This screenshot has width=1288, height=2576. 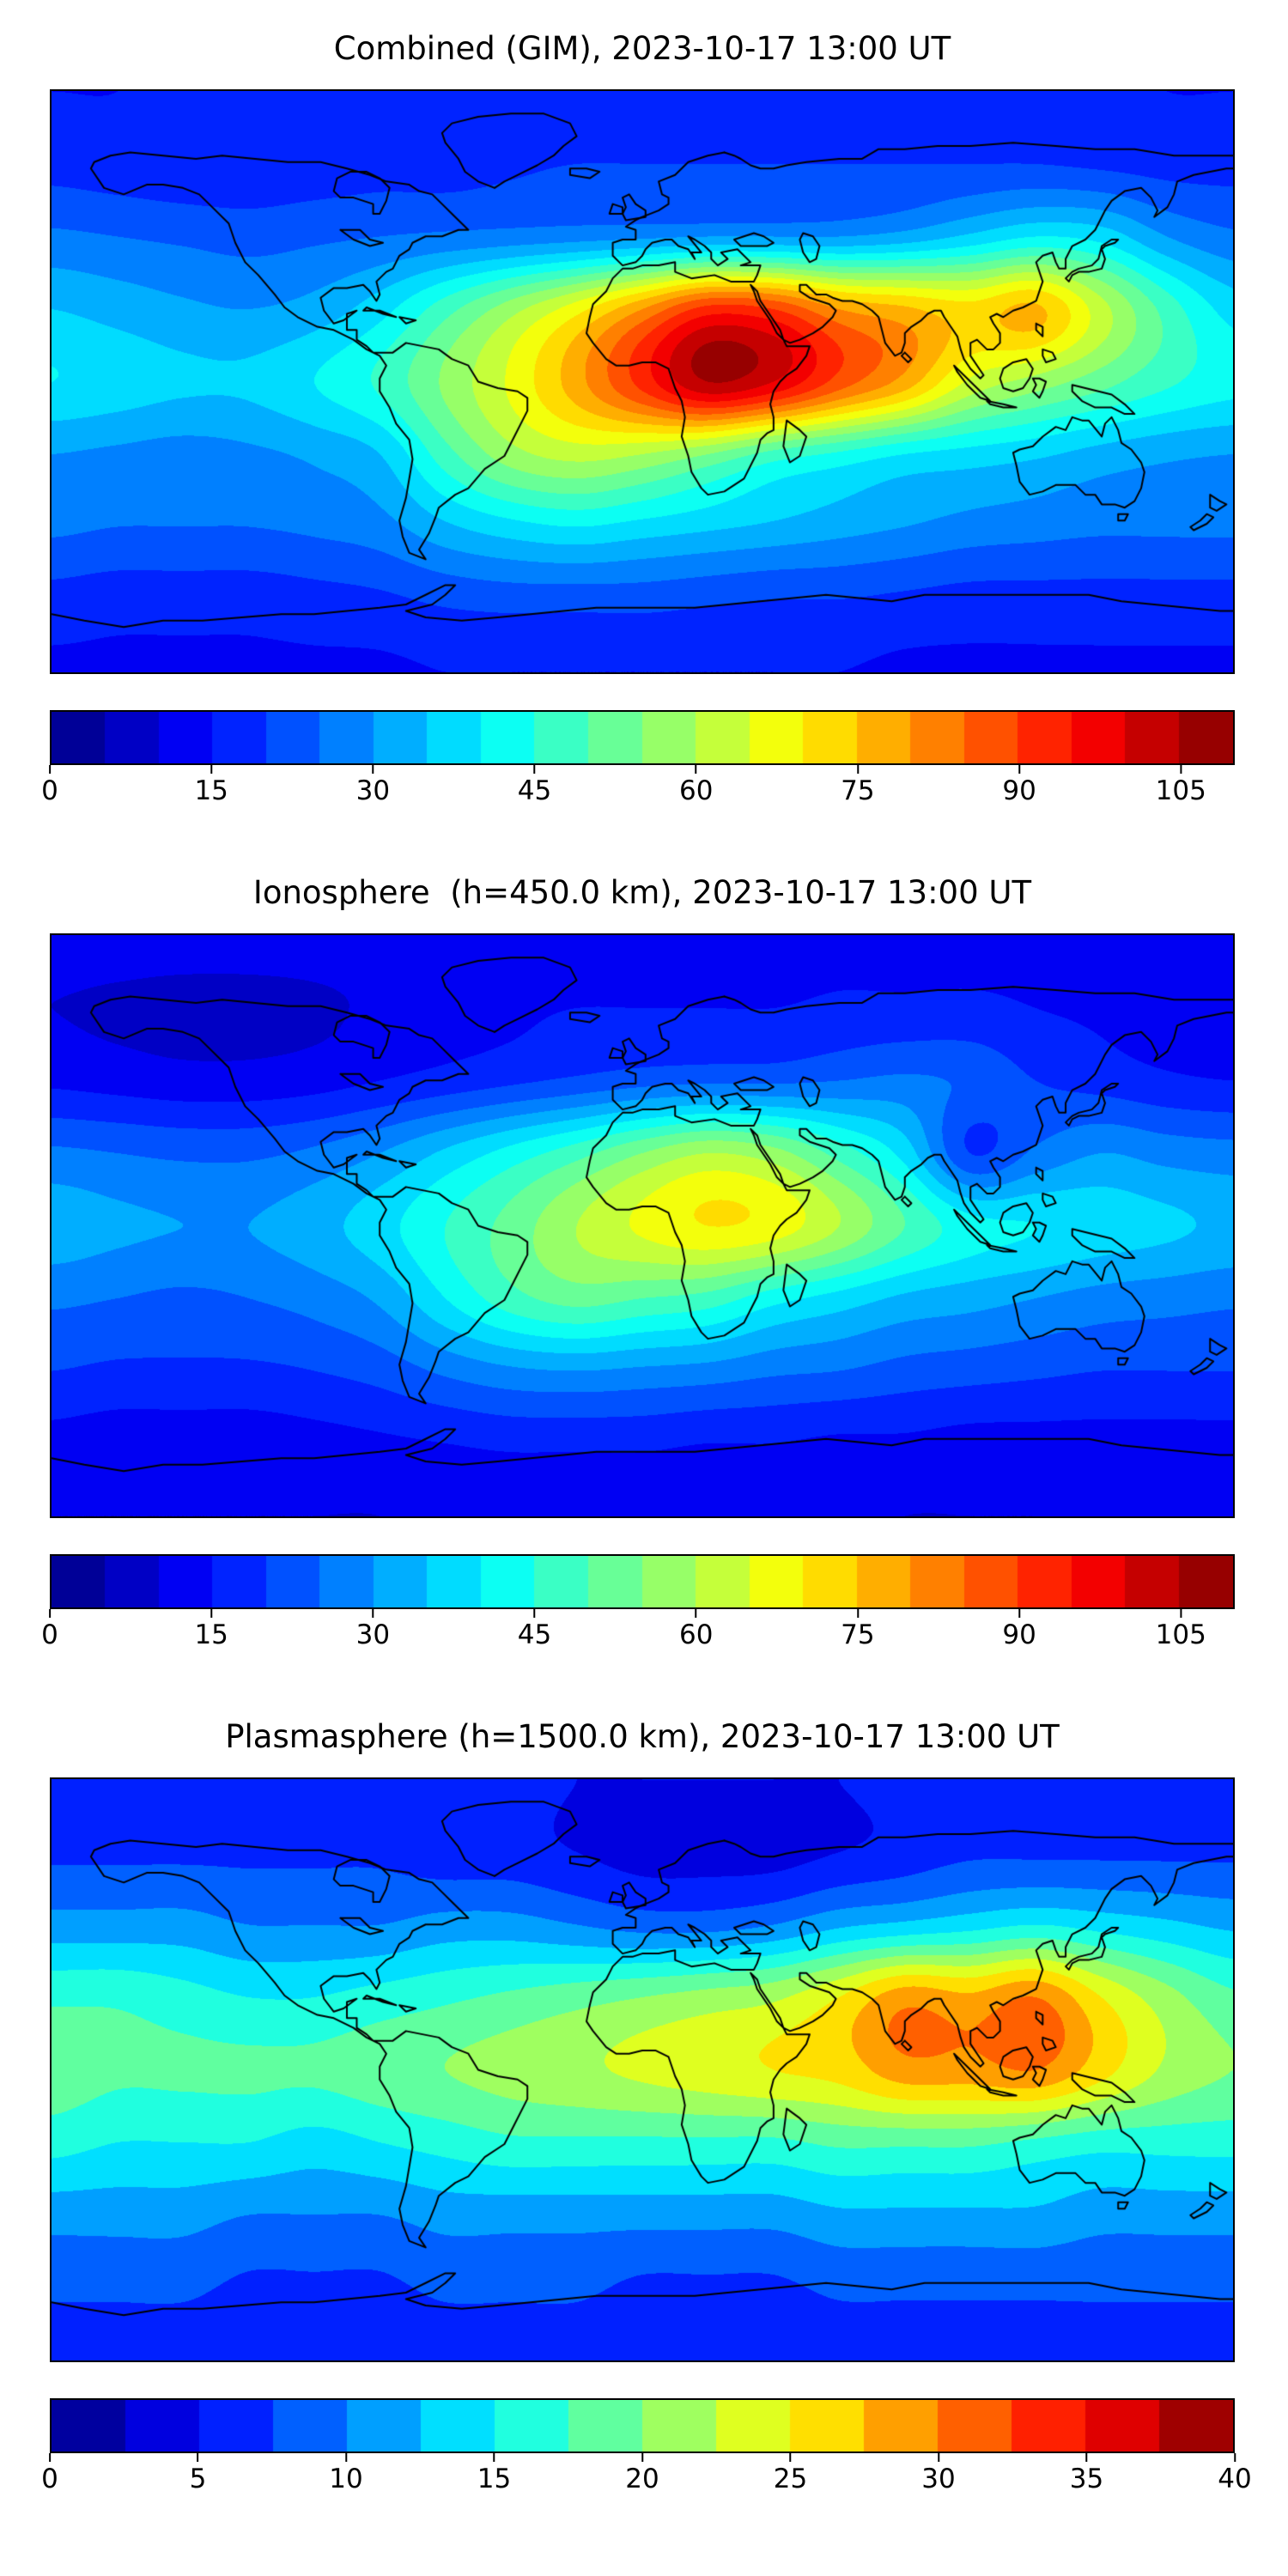 What do you see at coordinates (642, 2479) in the screenshot?
I see `tick-label: 20` at bounding box center [642, 2479].